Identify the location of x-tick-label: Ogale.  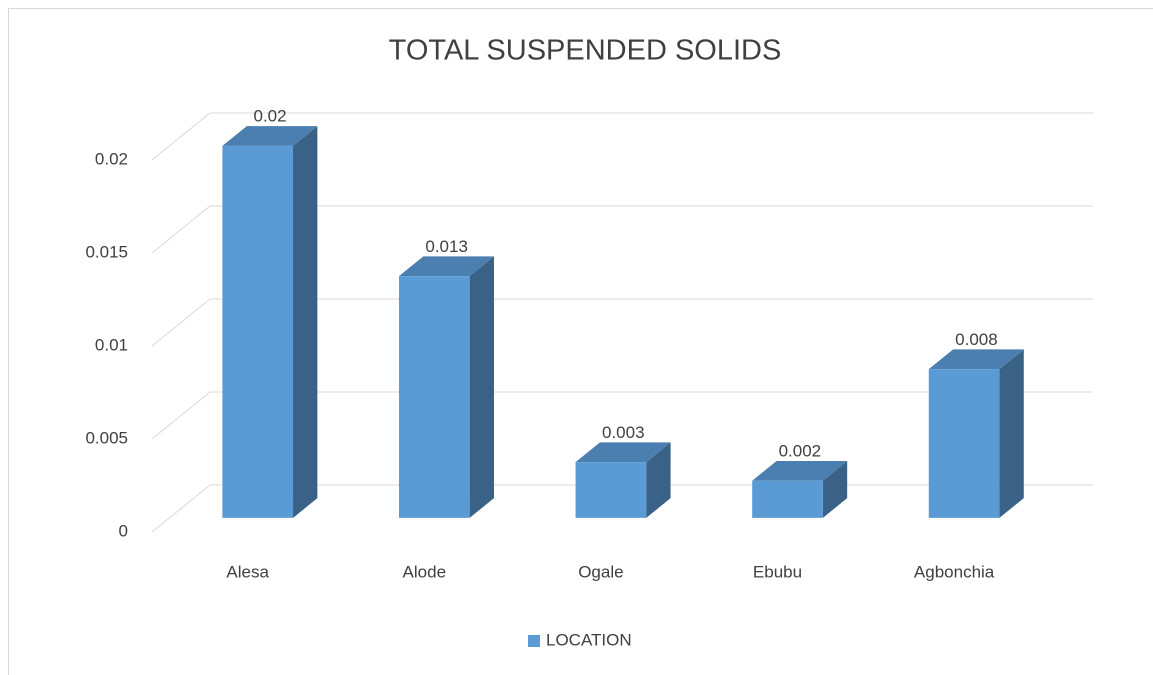
(600, 571).